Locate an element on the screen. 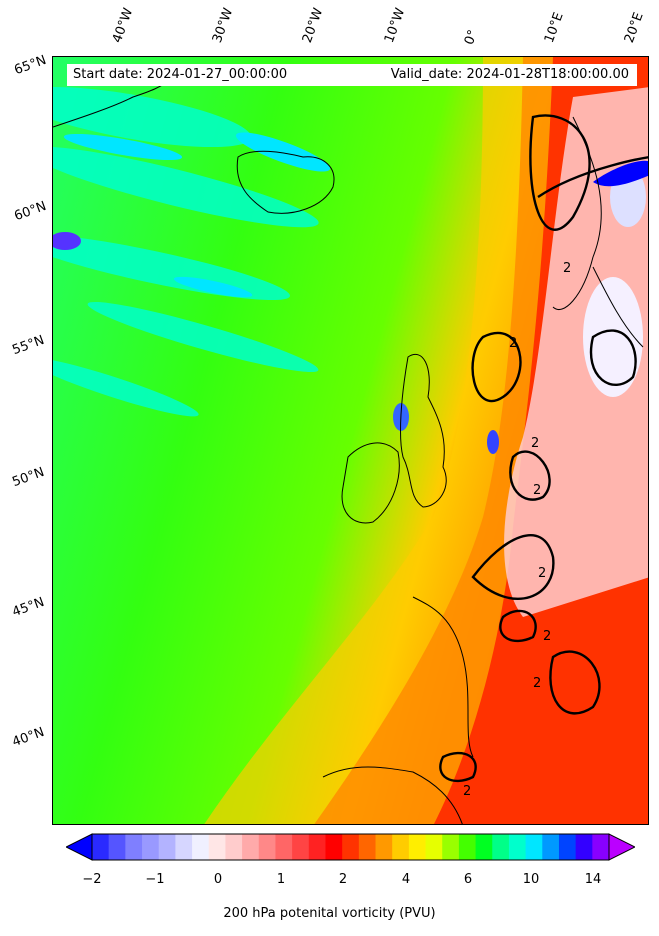  colorbar is located at coordinates (350, 847).